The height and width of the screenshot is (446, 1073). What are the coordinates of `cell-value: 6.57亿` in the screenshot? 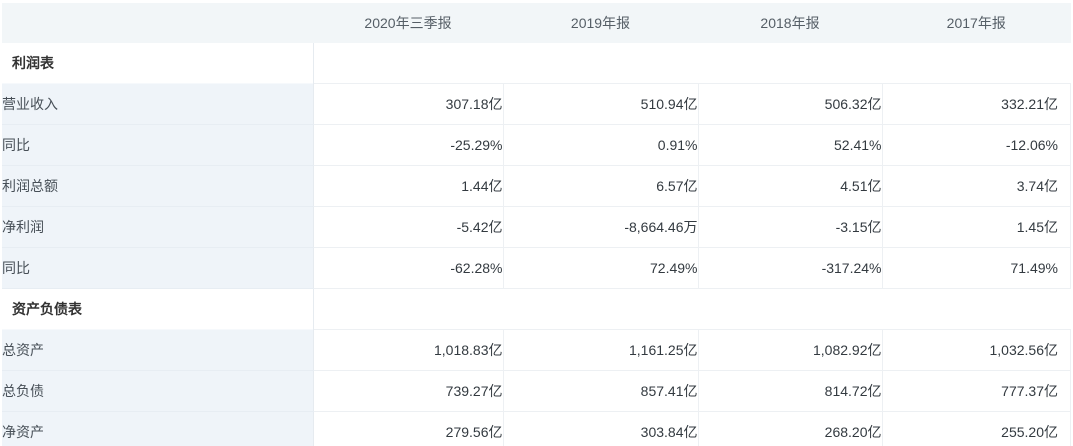 It's located at (600, 186).